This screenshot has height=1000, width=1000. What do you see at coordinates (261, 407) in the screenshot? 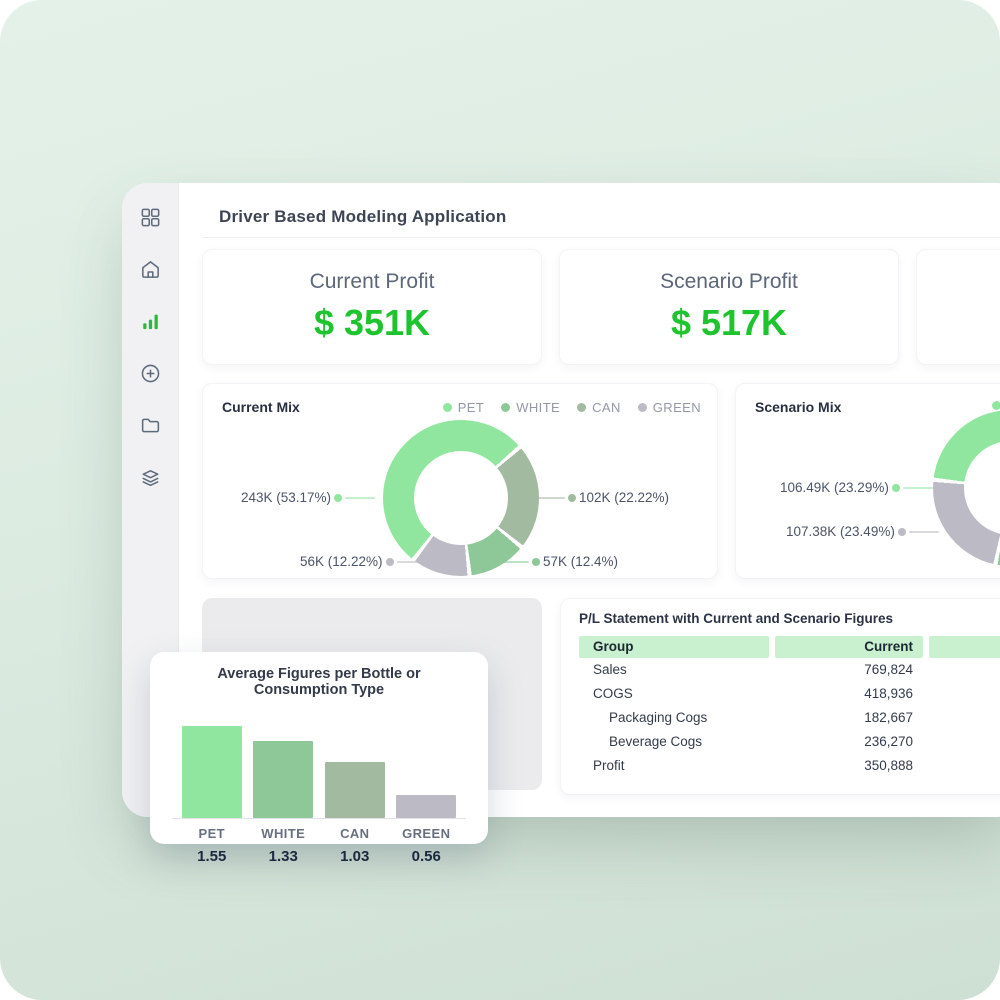
I see `chart-title: Current Mix` at bounding box center [261, 407].